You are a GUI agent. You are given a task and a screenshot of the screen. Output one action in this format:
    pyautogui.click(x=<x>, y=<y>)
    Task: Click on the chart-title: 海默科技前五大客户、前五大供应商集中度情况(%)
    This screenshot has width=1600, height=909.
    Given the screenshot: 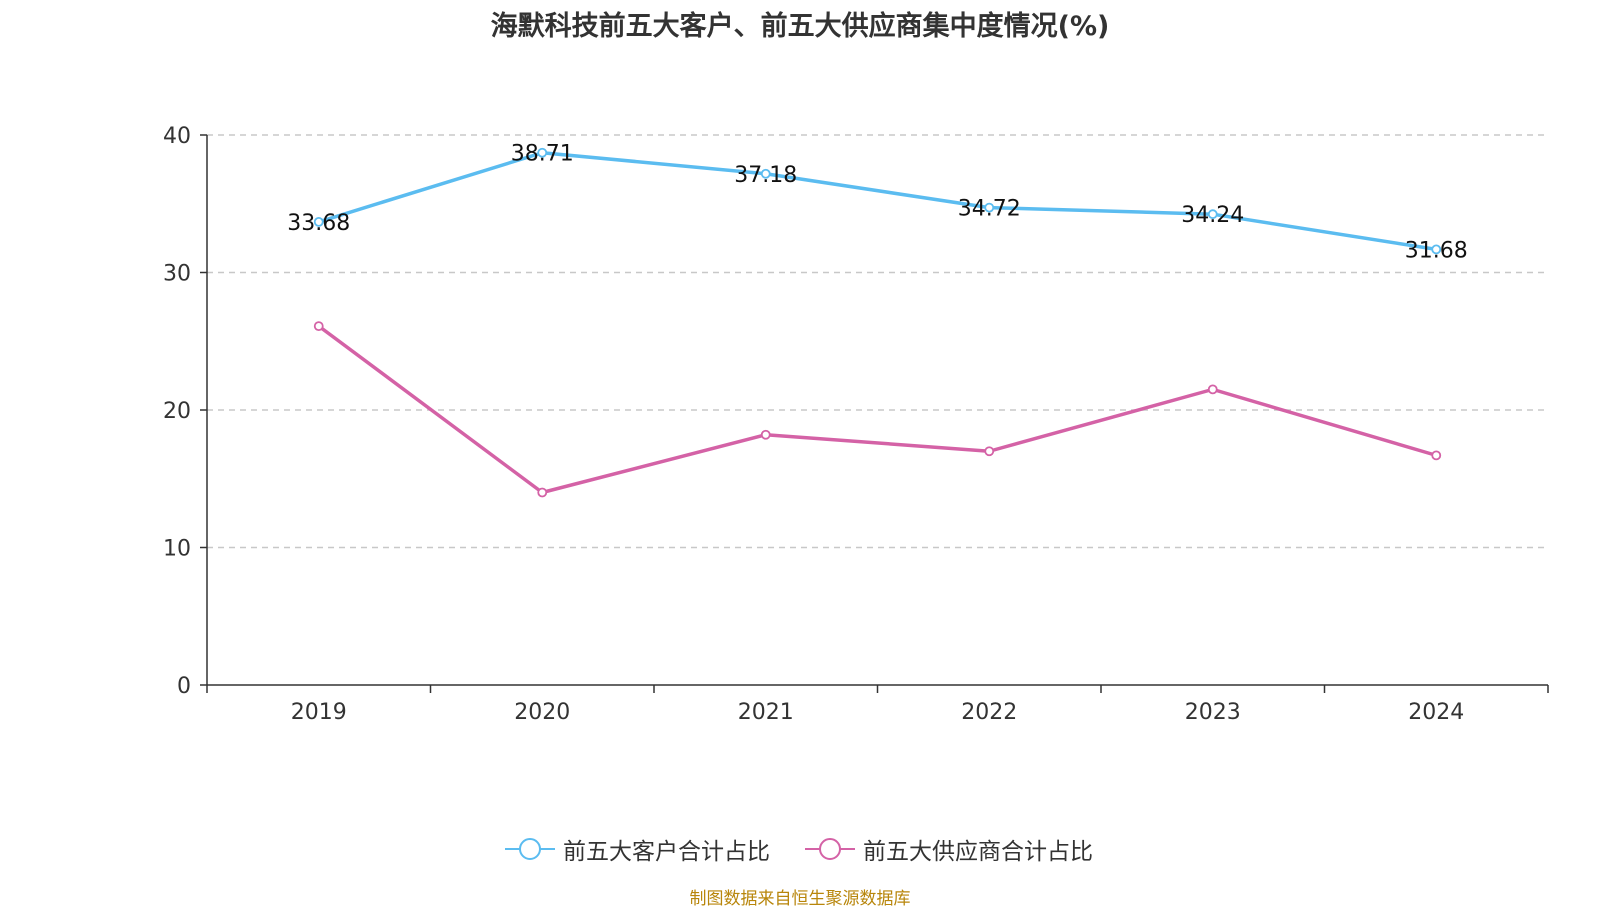 What is the action you would take?
    pyautogui.click(x=800, y=26)
    